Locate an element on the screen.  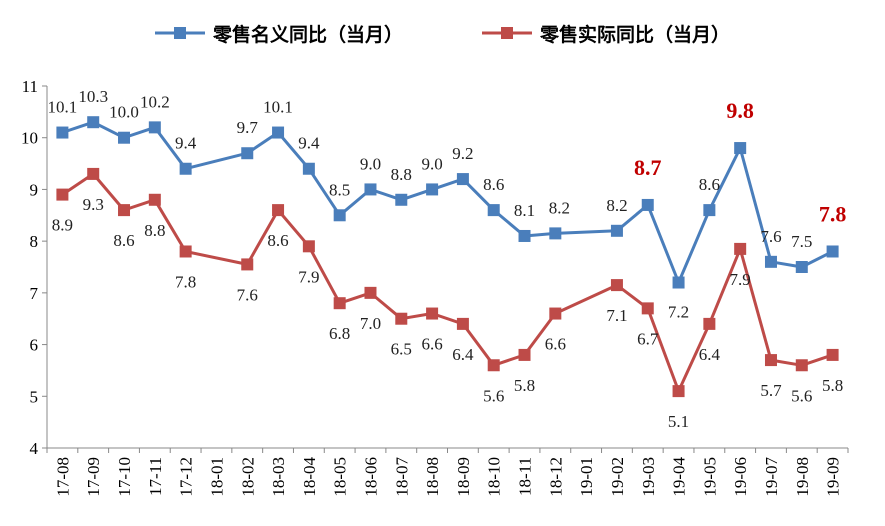
data-label-17-11: 10.2 is located at coordinates (155, 101).